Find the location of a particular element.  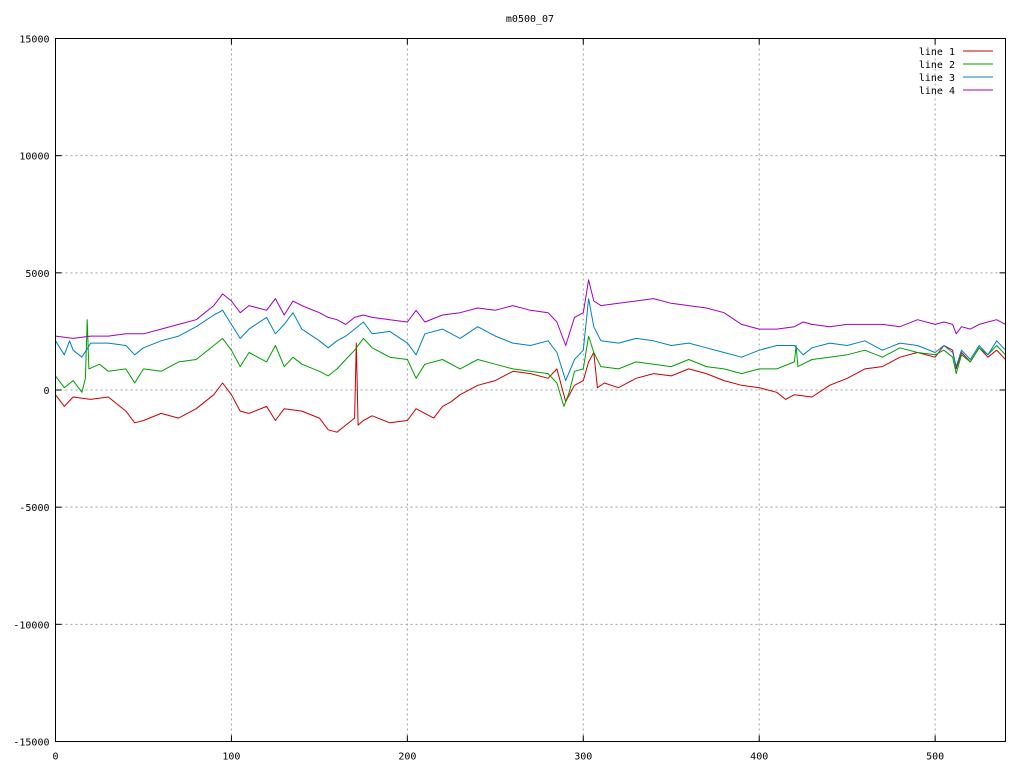

x-tick-label: 300 is located at coordinates (583, 757).